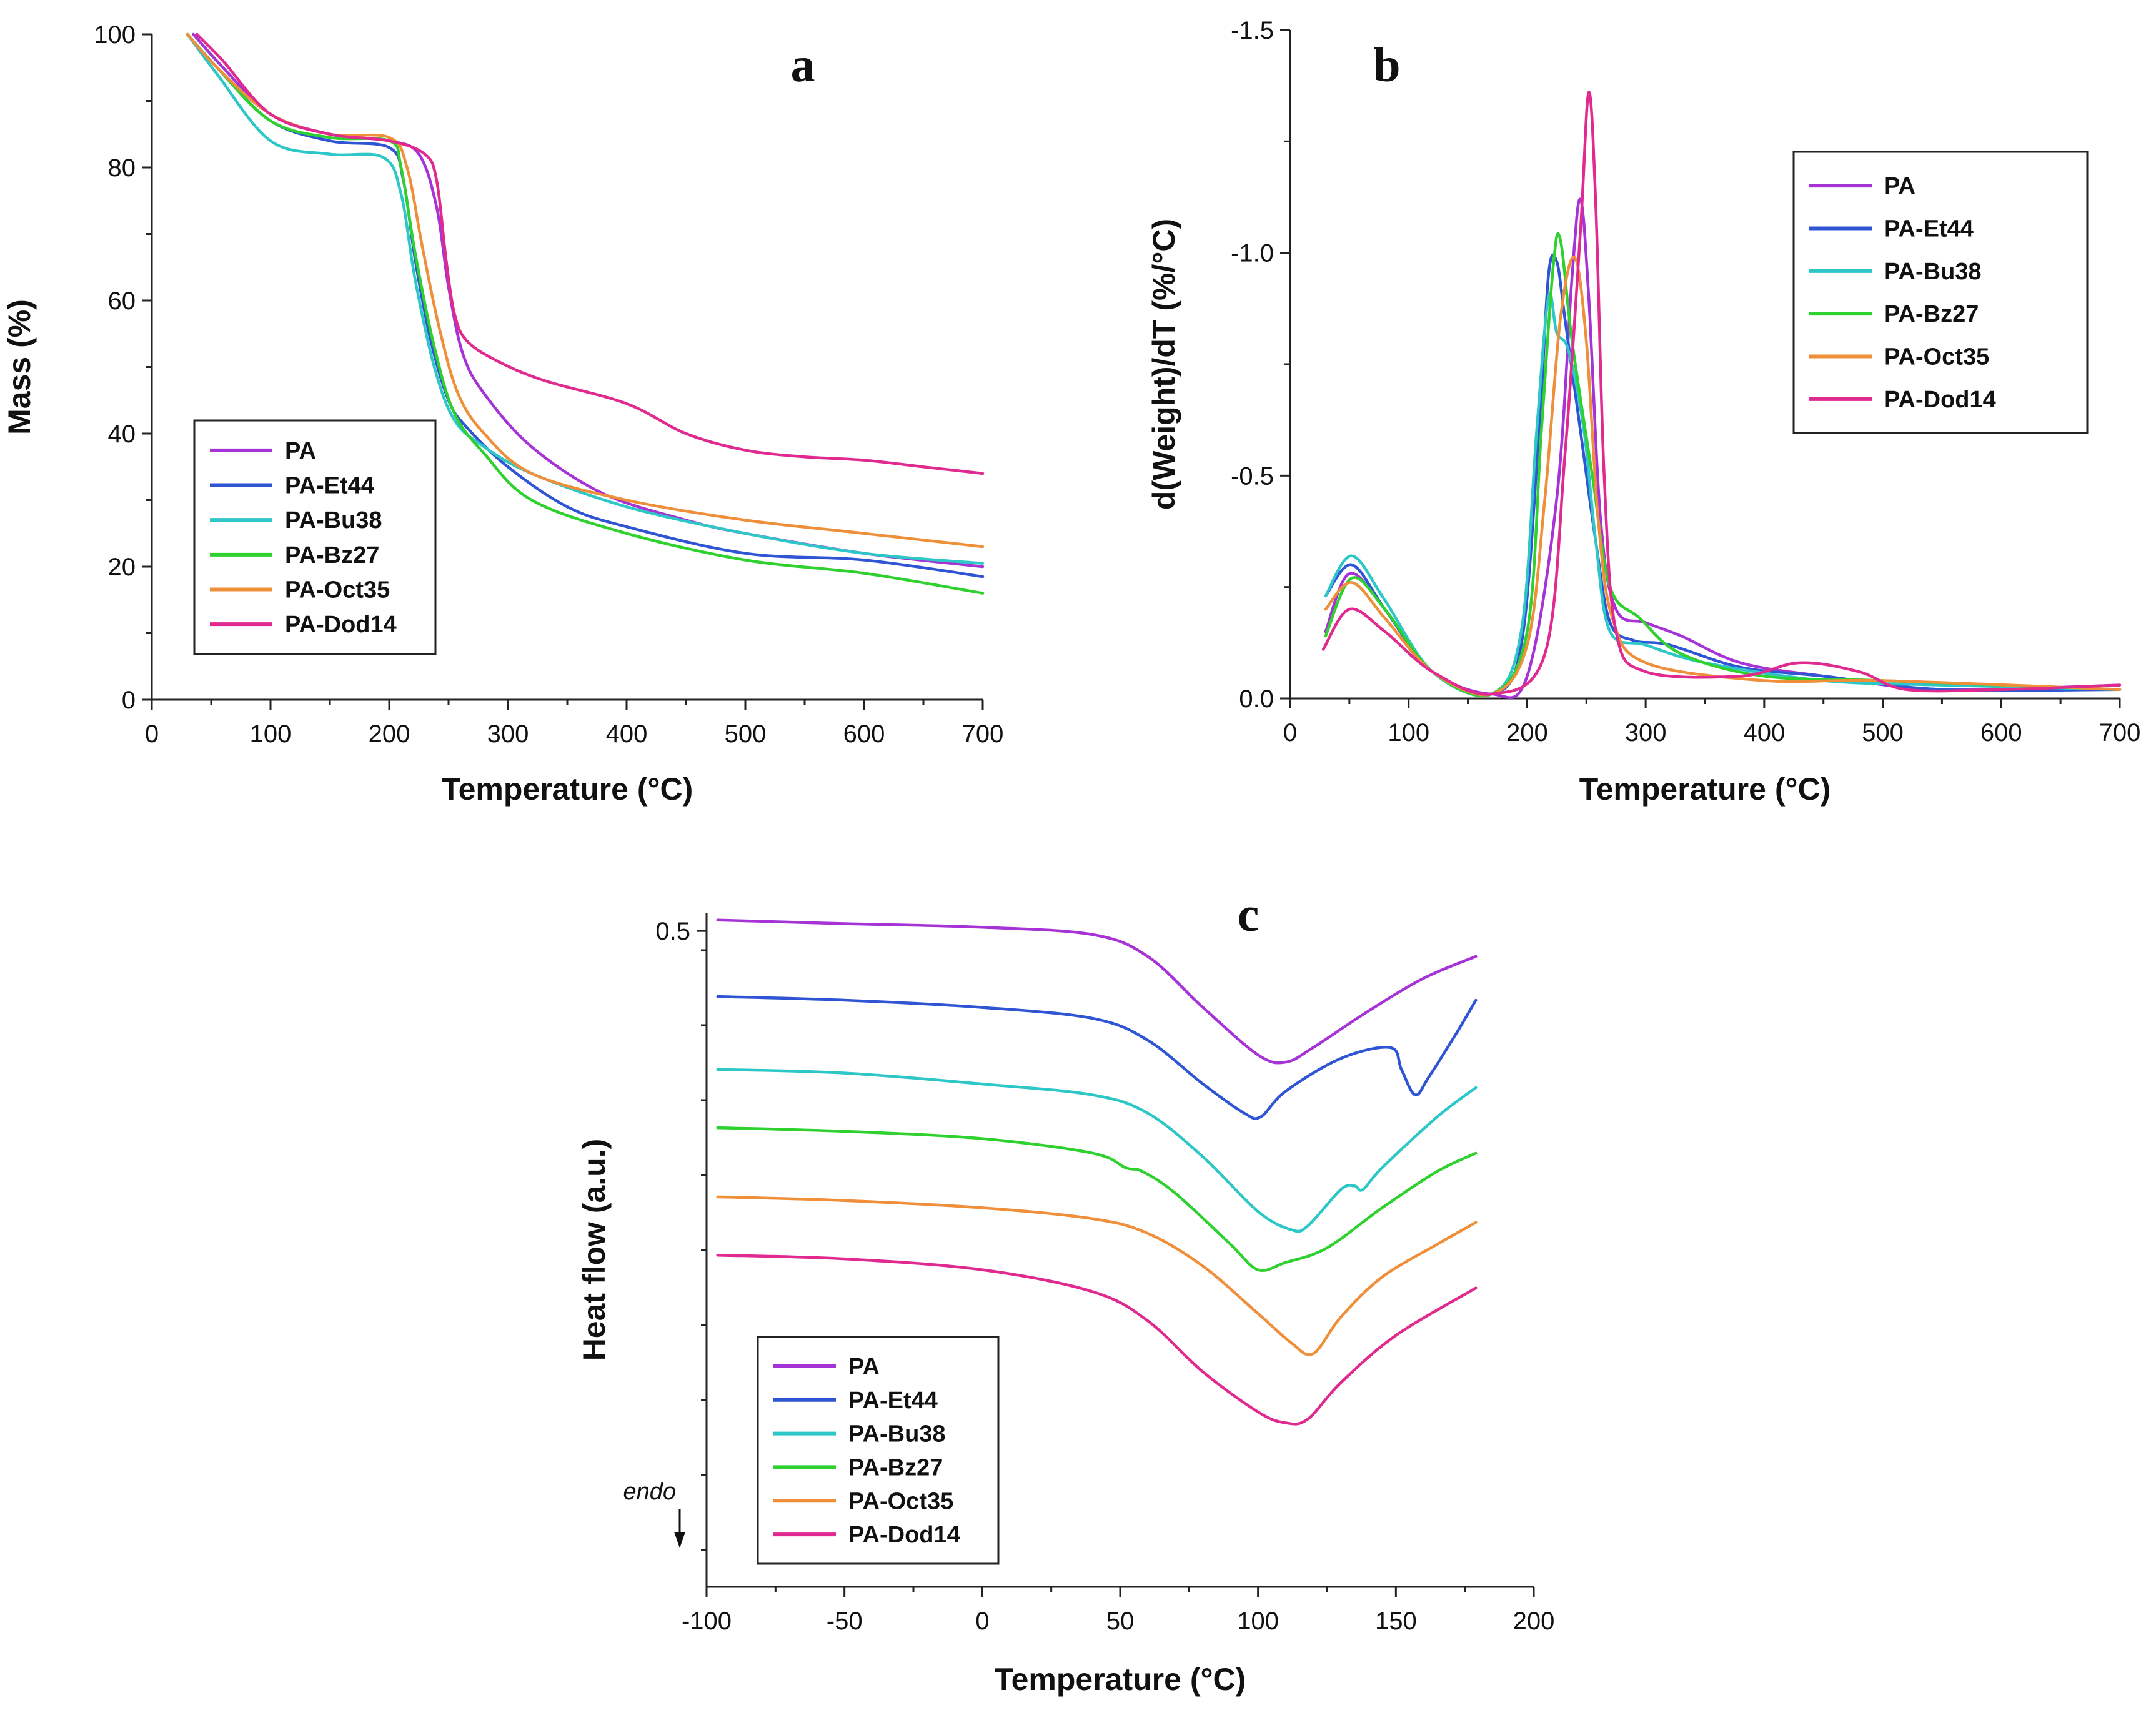  I want to click on y-tick-label: -1.5, so click(1252, 30).